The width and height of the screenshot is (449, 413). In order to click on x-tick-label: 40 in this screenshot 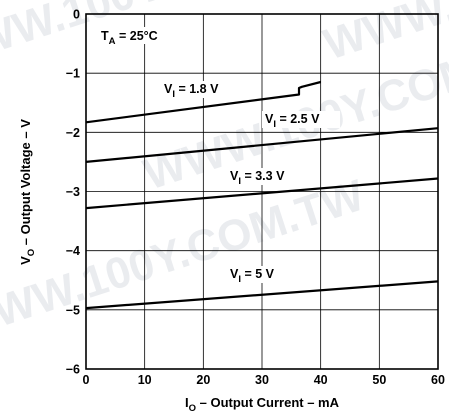, I will do `click(321, 380)`.